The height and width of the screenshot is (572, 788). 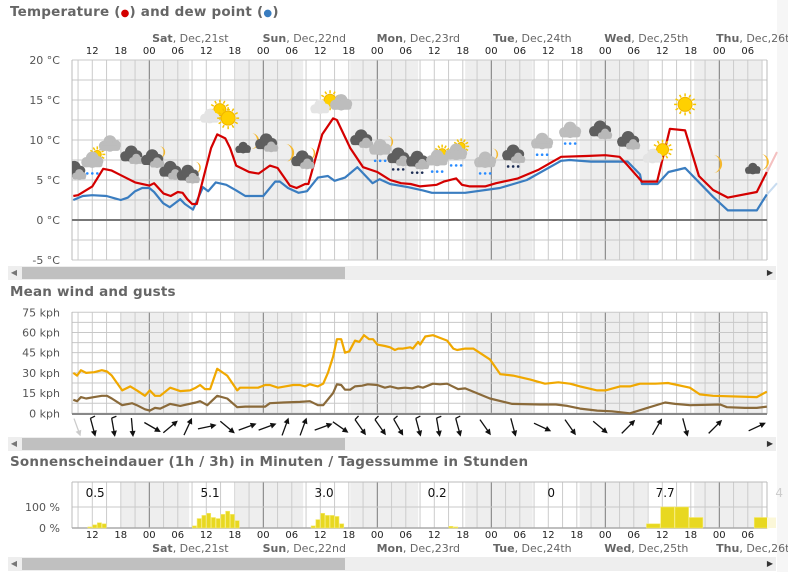 I want to click on daily-sunshine-total: 5.1, so click(x=210, y=493).